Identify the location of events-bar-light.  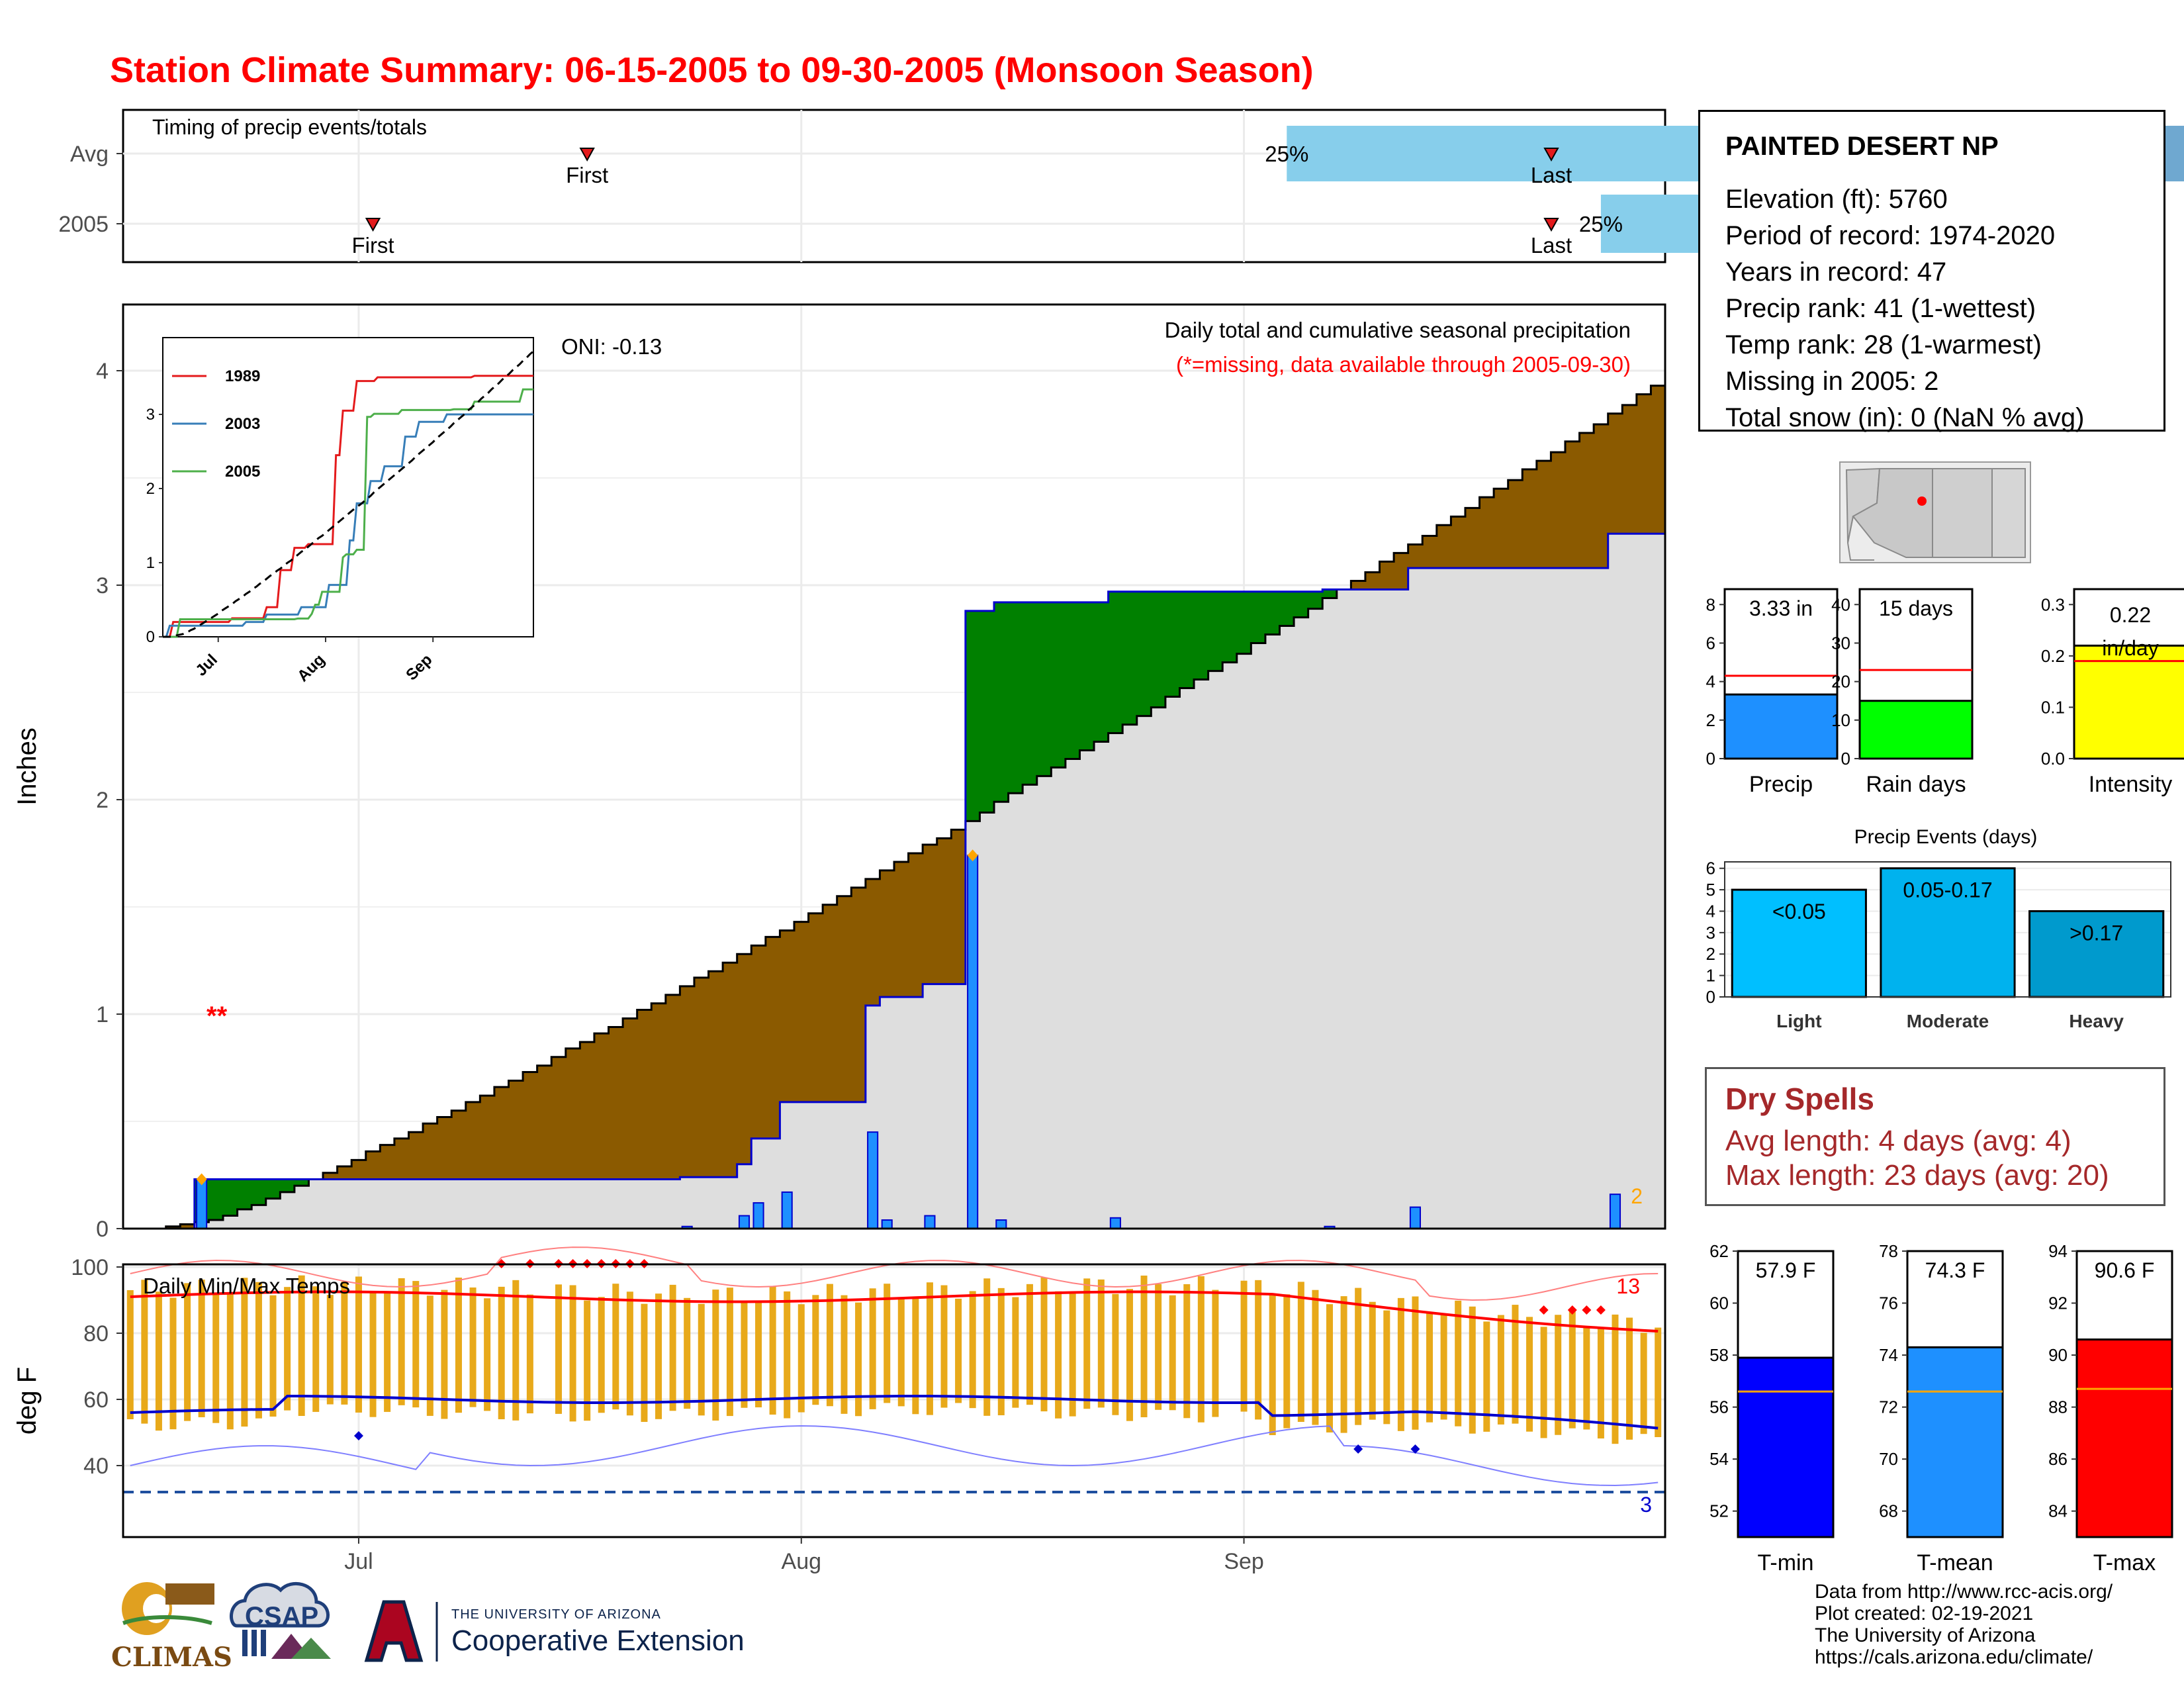
(1799, 943).